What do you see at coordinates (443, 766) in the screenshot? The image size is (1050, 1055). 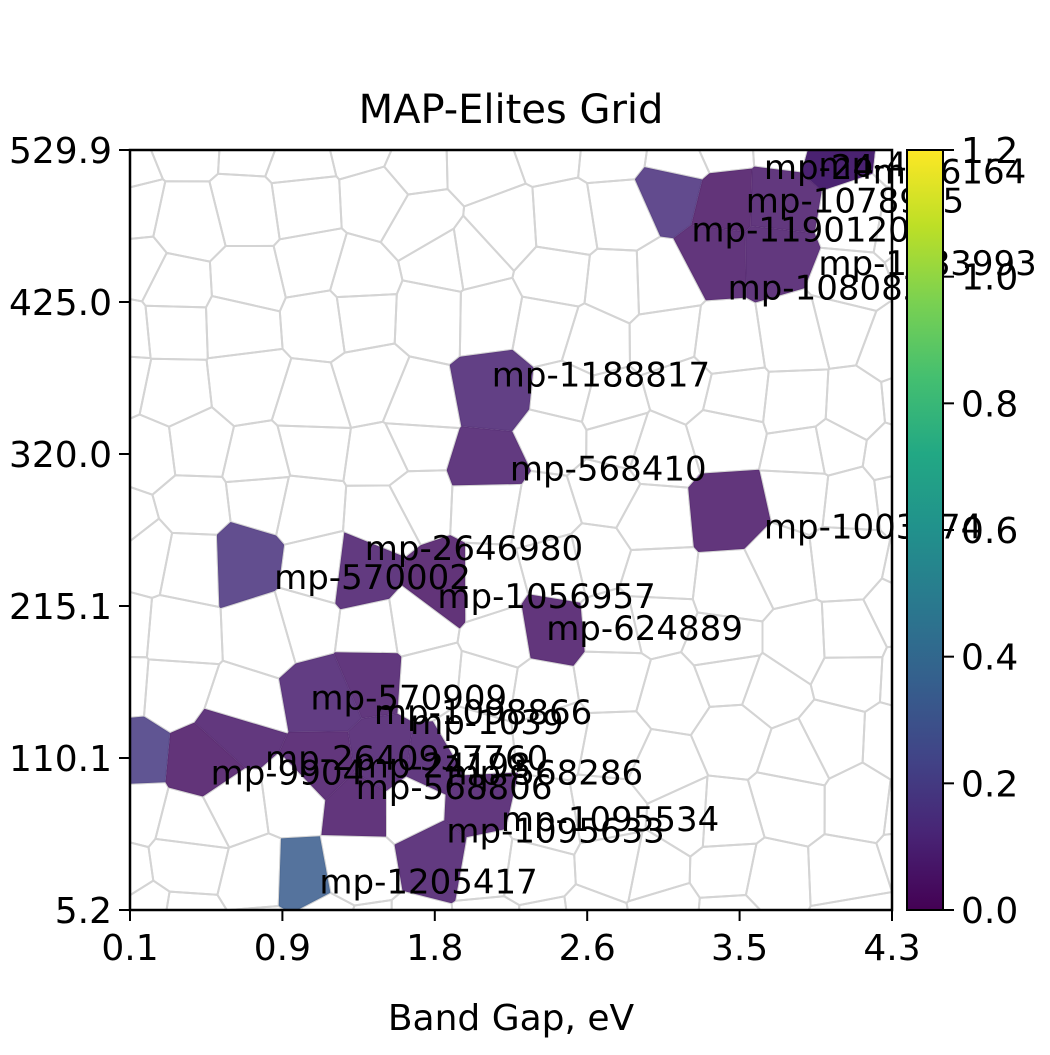 I see `cell-label: mp-24198` at bounding box center [443, 766].